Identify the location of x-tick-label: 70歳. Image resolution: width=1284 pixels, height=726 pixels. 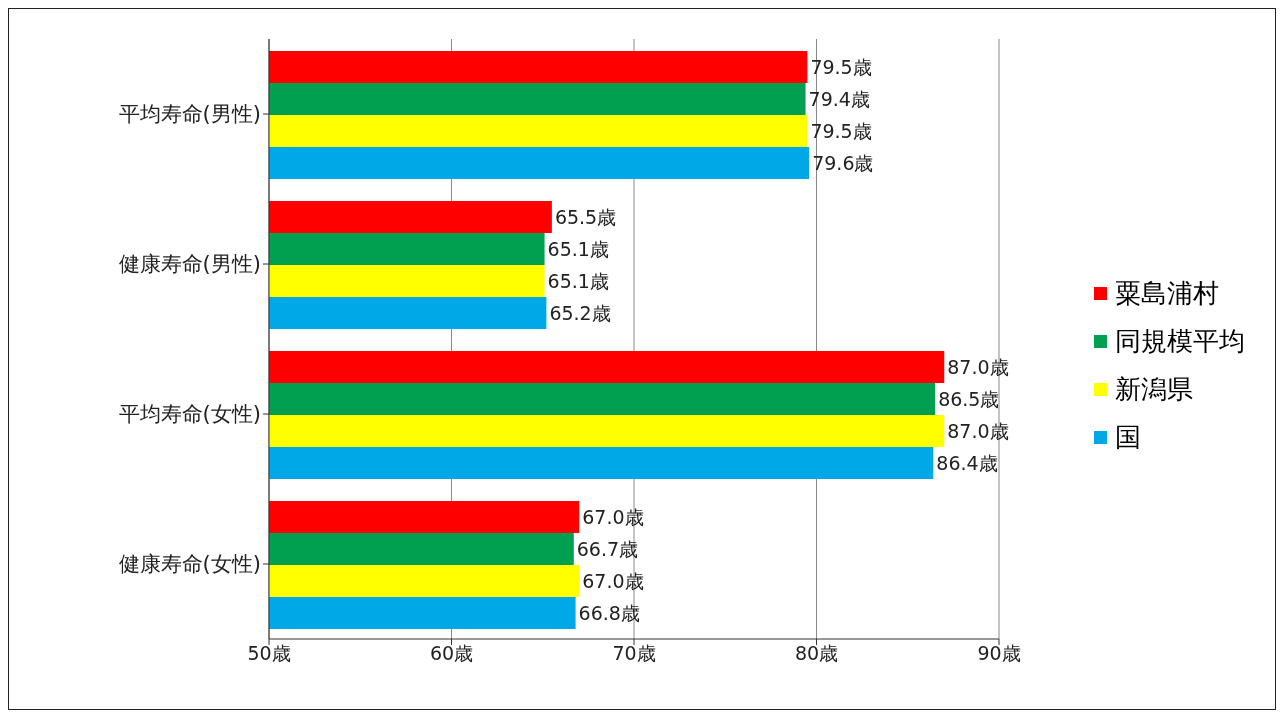
(634, 653).